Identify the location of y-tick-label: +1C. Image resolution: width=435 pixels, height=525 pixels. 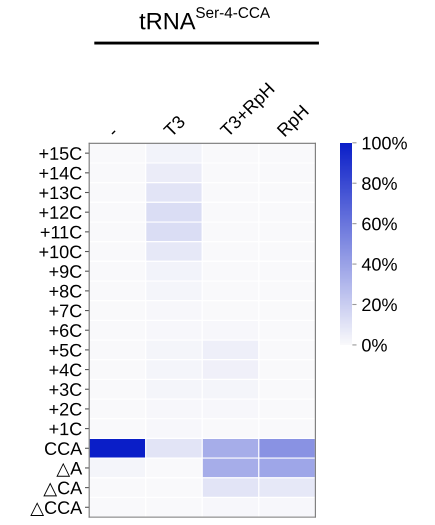
(65, 429).